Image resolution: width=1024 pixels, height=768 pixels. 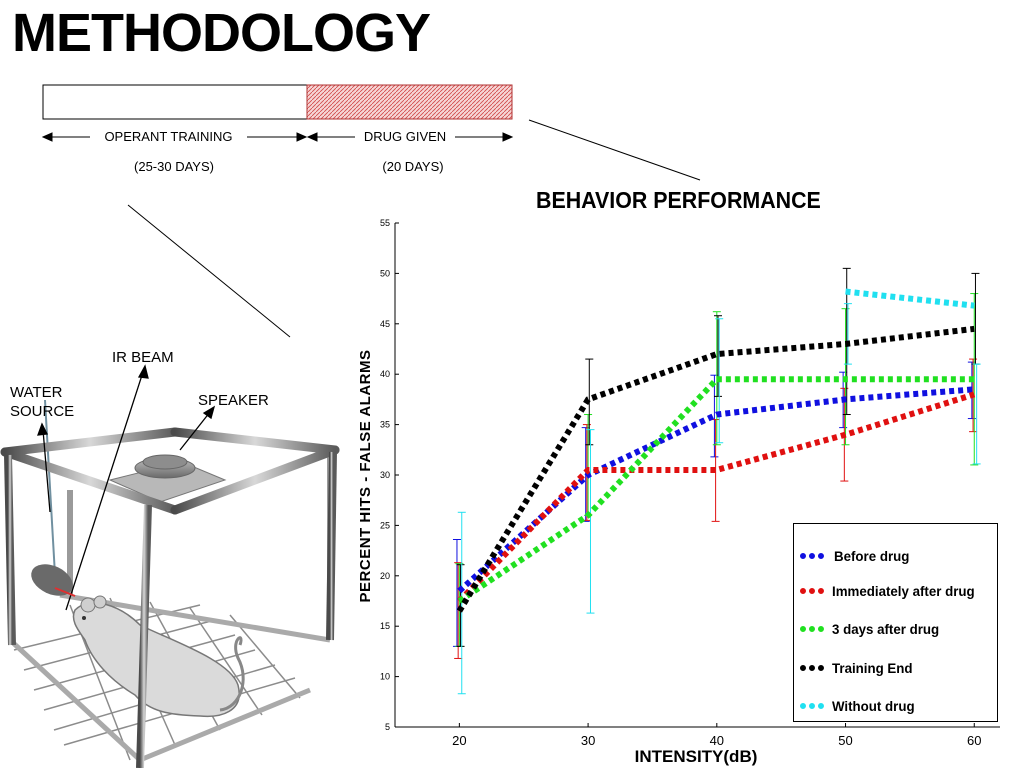 I want to click on rat-icon, so click(x=158, y=656).